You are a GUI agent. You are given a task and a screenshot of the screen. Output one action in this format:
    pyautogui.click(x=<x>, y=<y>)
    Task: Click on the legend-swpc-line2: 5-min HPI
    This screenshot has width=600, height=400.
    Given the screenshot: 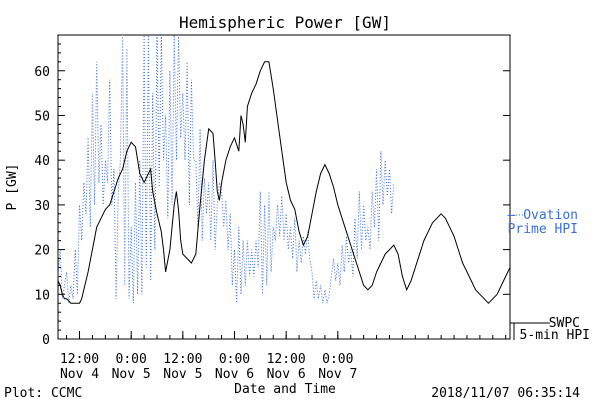 What is the action you would take?
    pyautogui.click(x=555, y=335)
    